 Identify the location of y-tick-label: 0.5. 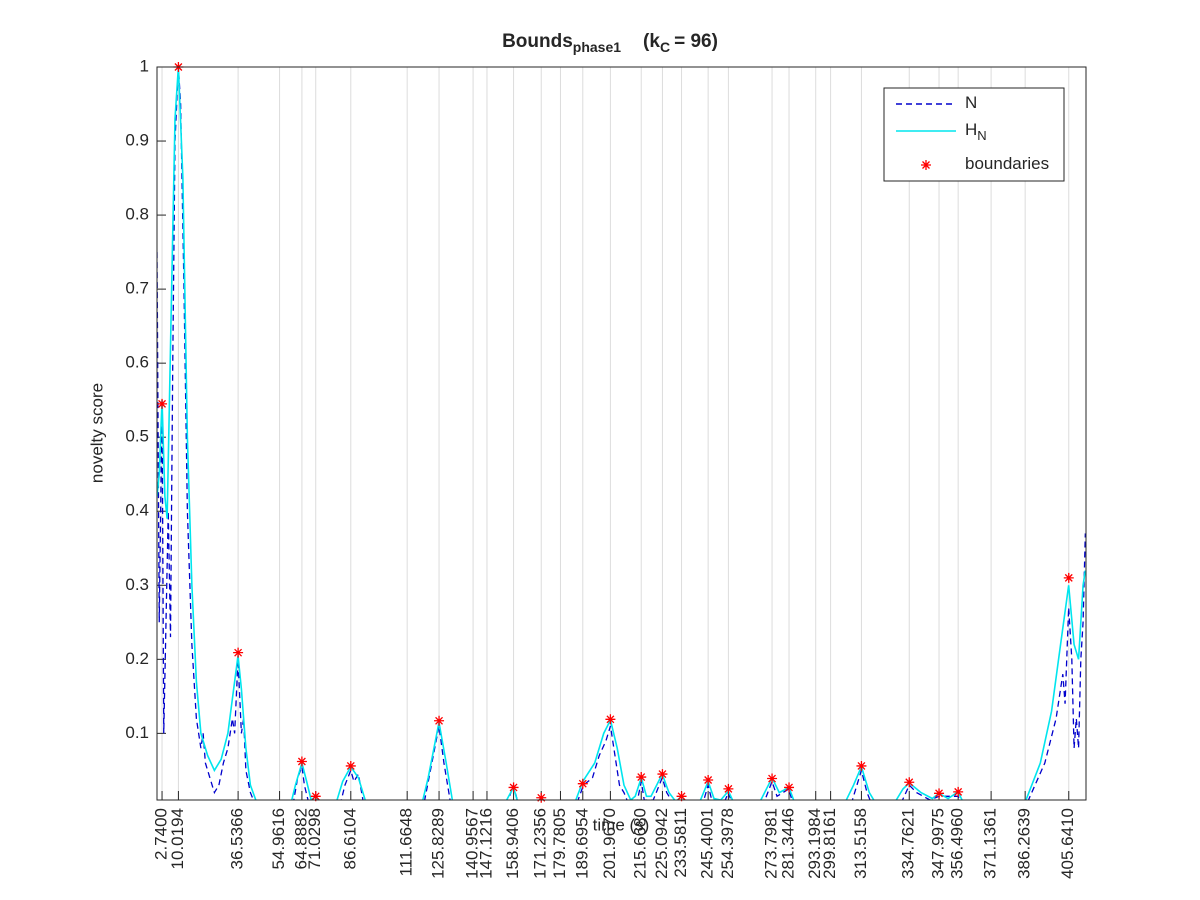
(137, 436).